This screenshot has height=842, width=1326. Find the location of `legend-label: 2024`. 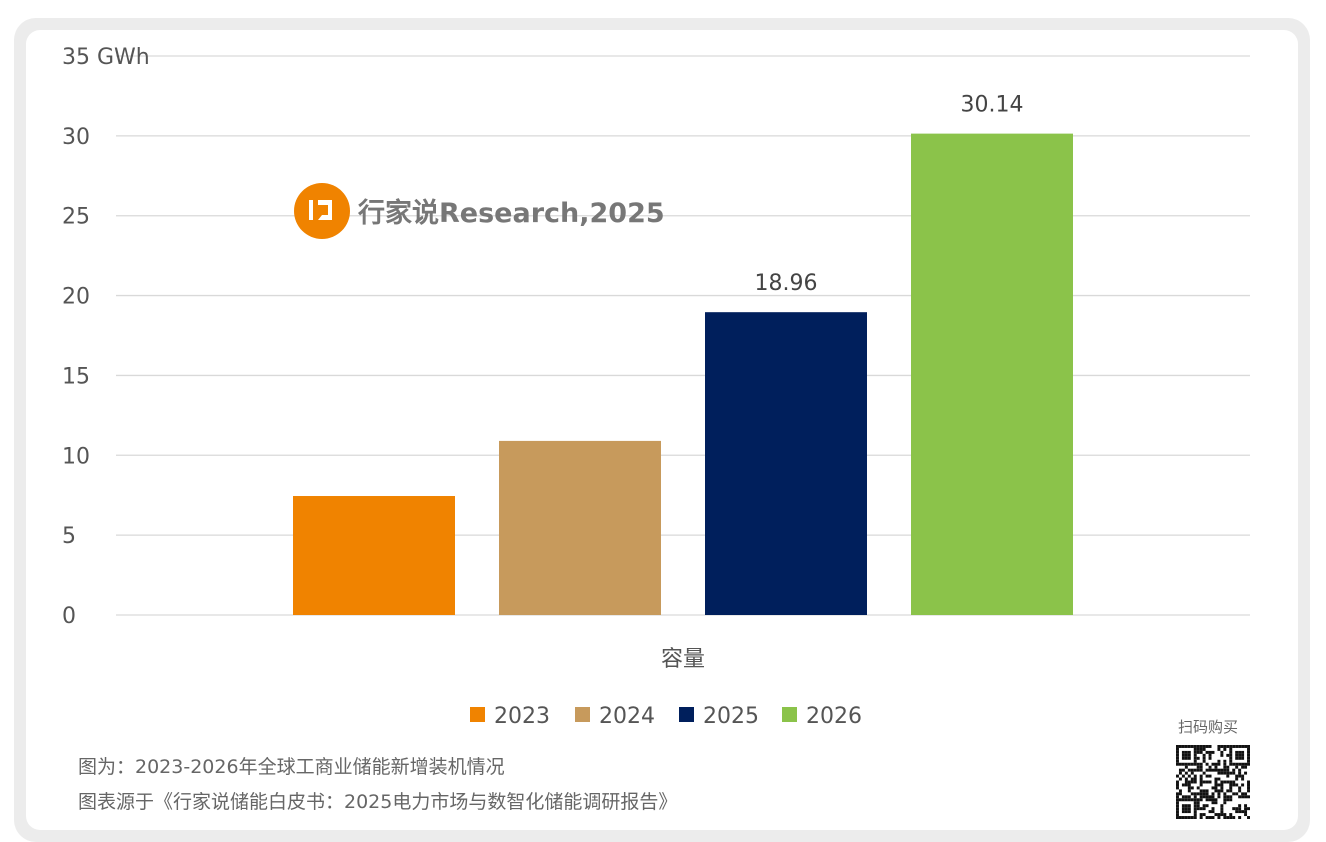

legend-label: 2024 is located at coordinates (627, 716).